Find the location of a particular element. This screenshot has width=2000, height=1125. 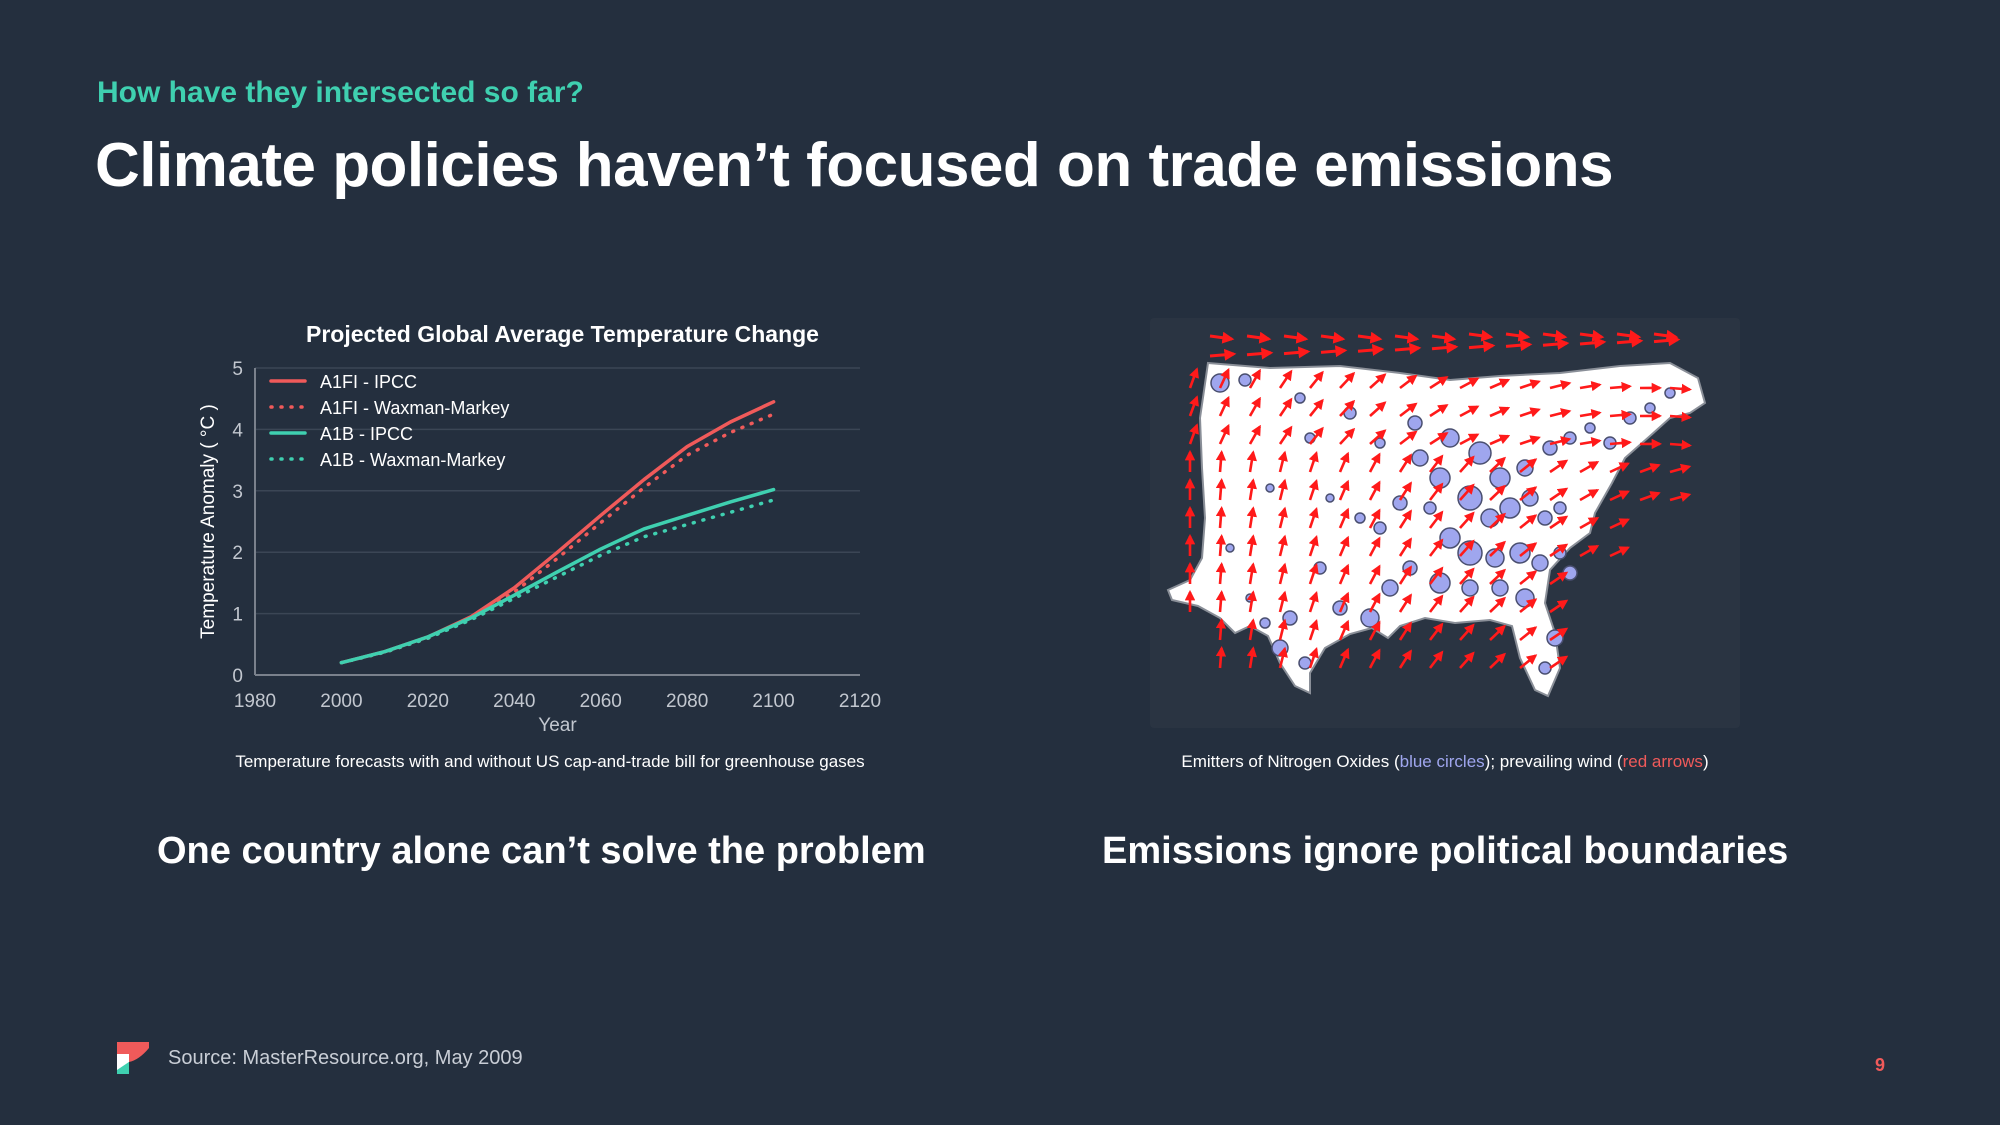

y-tick-label: 1 is located at coordinates (237, 615).